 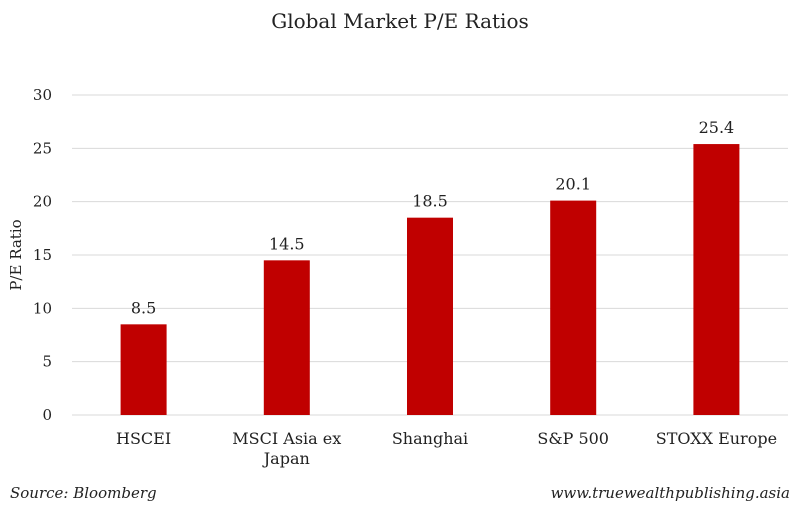 I want to click on y-tick-label: 30, so click(x=42, y=95).